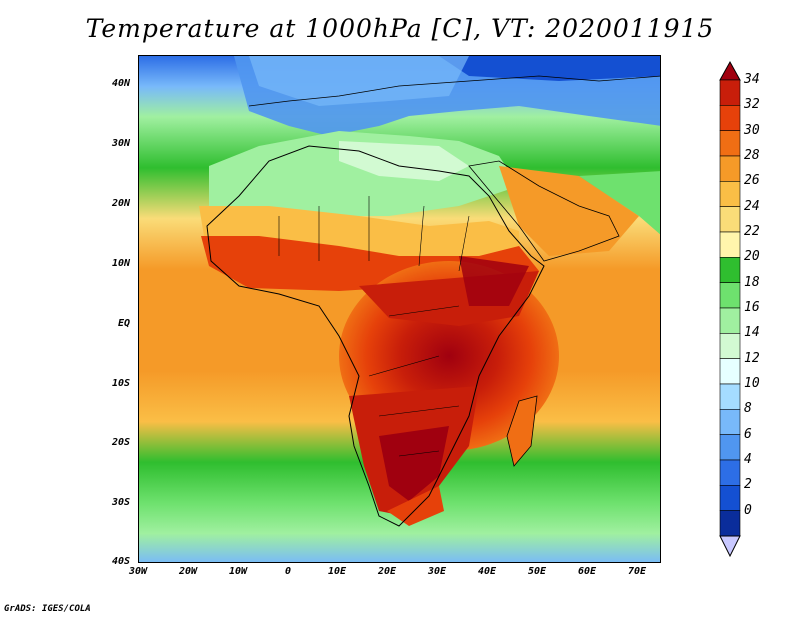 Image resolution: width=800 pixels, height=618 pixels. I want to click on footer-credit: GrADS: IGES/COLA, so click(47, 609).